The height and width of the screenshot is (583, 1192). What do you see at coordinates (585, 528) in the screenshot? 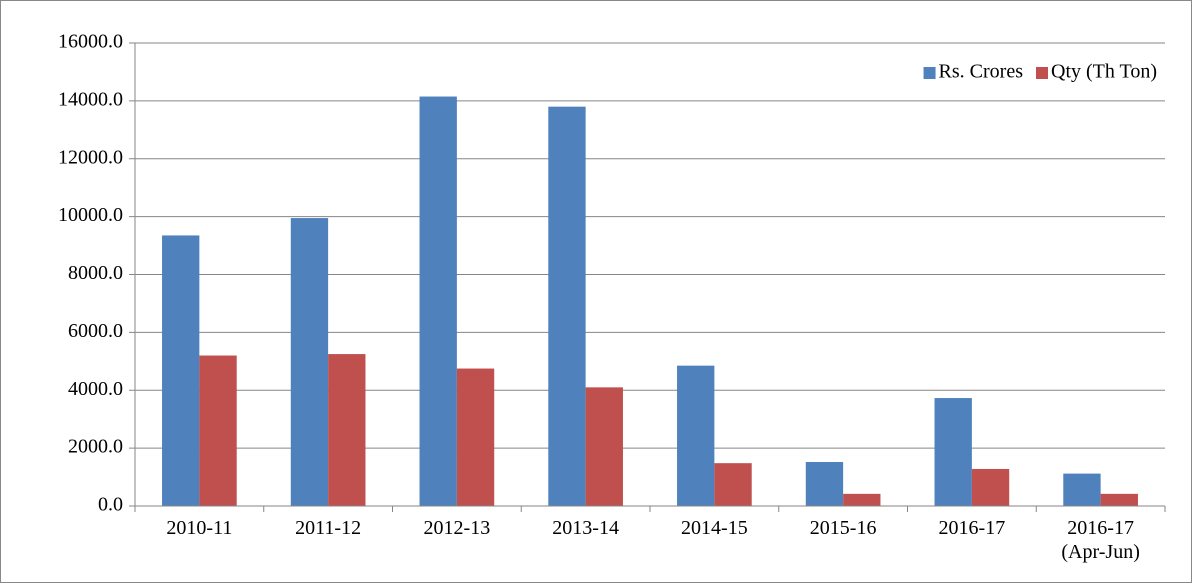
I see `x-tick-label: 2013-14` at bounding box center [585, 528].